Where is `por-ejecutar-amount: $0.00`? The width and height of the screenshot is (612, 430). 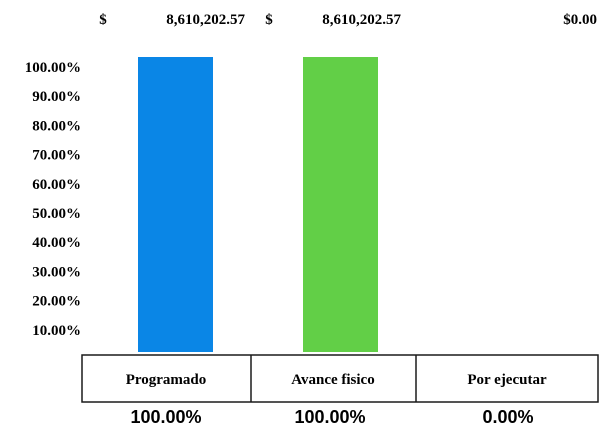 por-ejecutar-amount: $0.00 is located at coordinates (580, 20).